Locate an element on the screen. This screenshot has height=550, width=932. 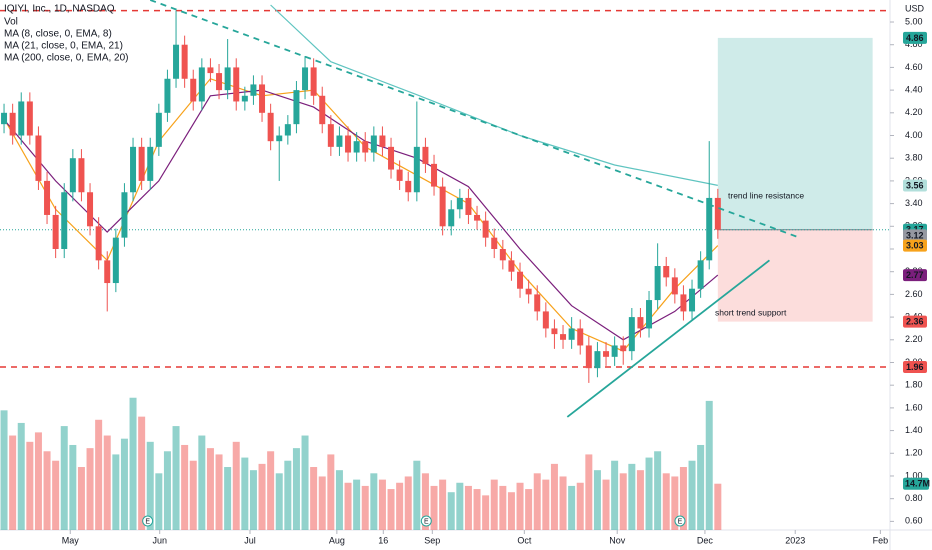
y-tick-label: 1.00 is located at coordinates (914, 475).